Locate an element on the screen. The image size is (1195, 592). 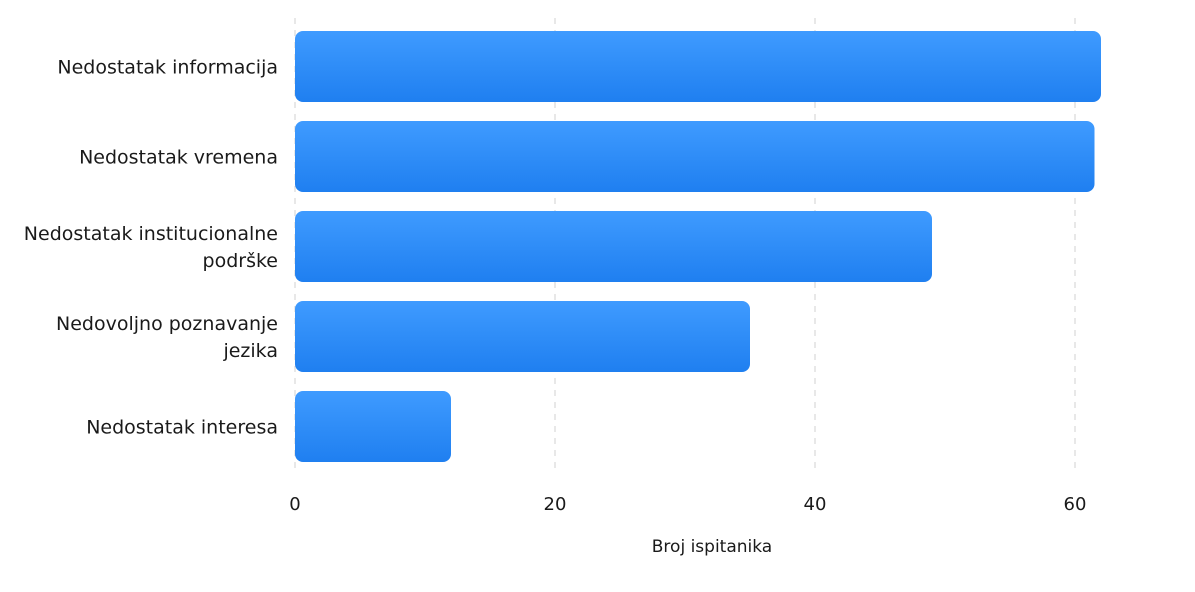
category-label-4: Nedostatak interesa is located at coordinates (182, 428).